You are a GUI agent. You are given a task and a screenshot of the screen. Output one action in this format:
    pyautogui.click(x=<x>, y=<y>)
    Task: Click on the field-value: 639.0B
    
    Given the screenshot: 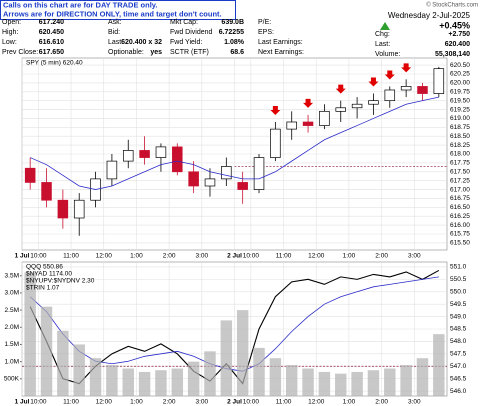 What is the action you would take?
    pyautogui.click(x=232, y=22)
    